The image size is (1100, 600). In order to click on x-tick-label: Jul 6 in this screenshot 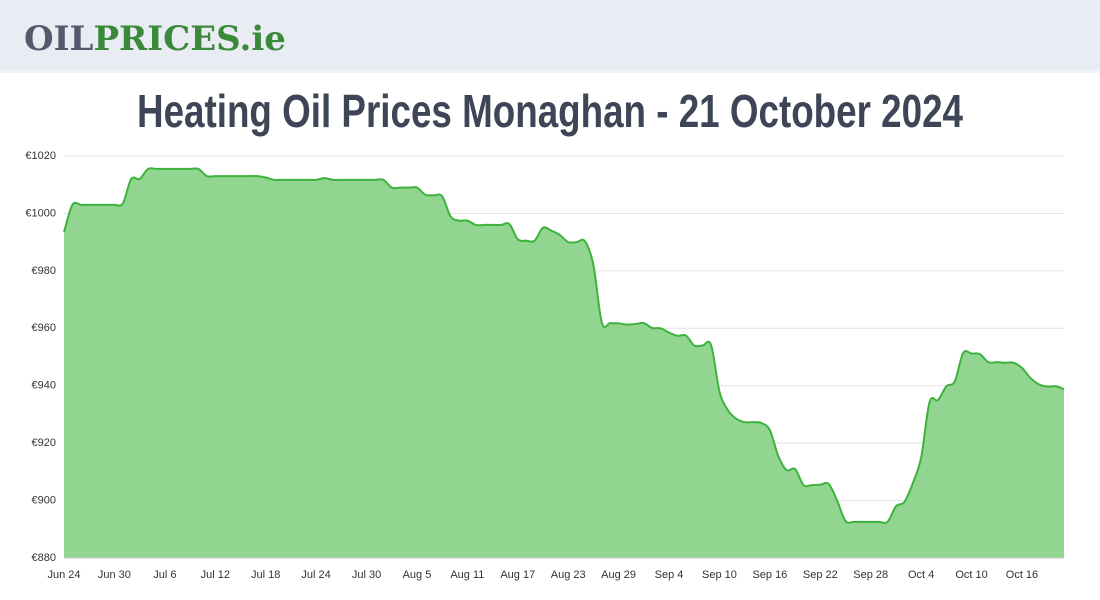, I will do `click(164, 575)`.